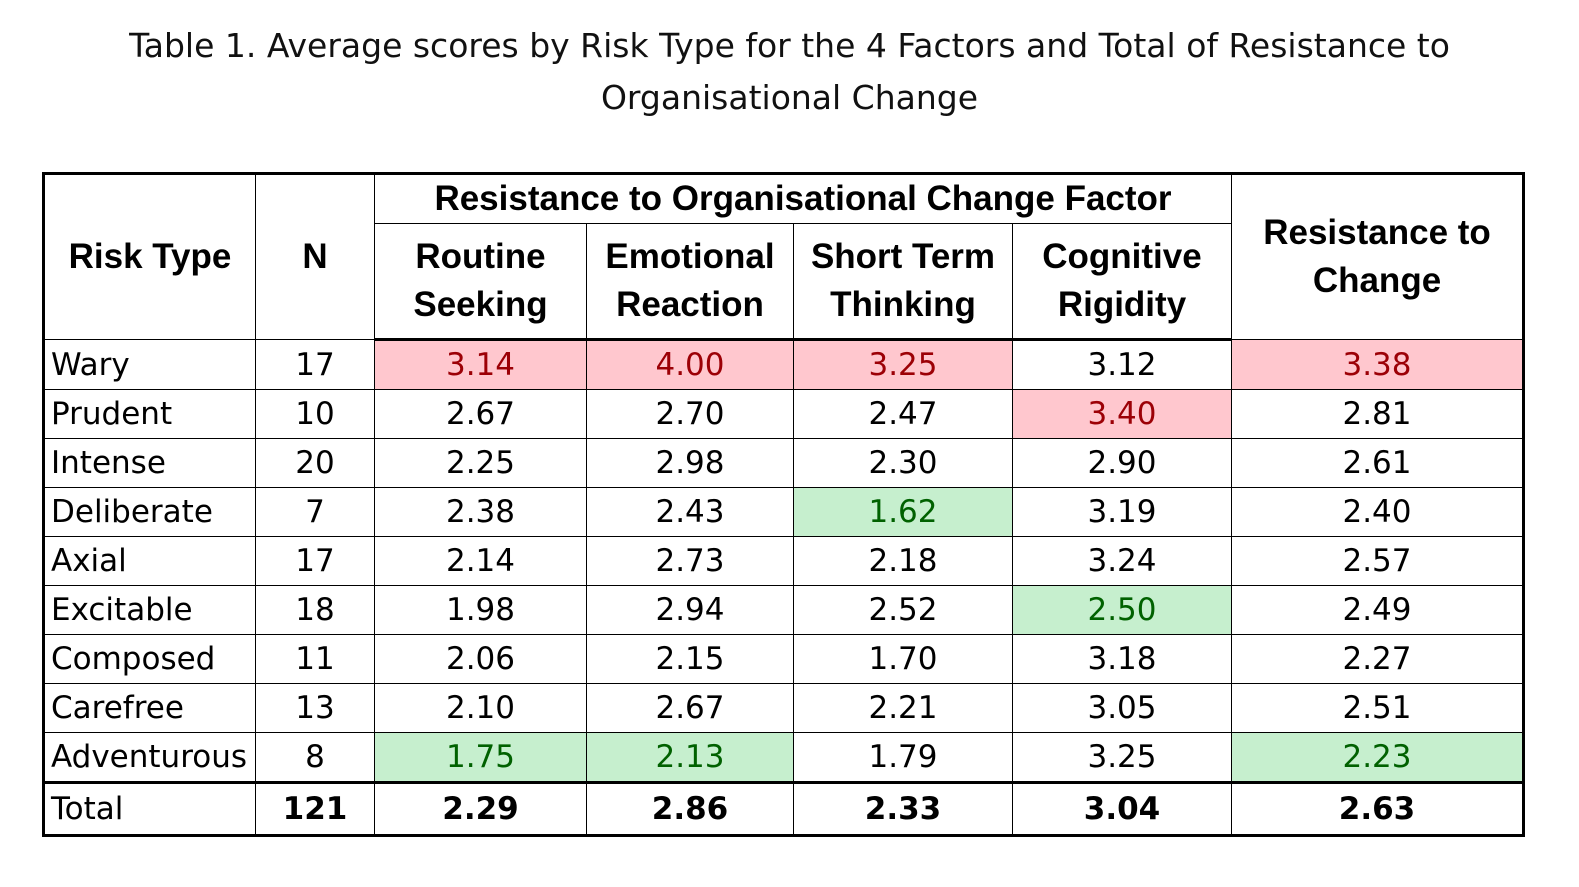 This screenshot has height=887, width=1579. Describe the element at coordinates (903, 659) in the screenshot. I see `cell-short-term-thinking: 1.70` at that location.